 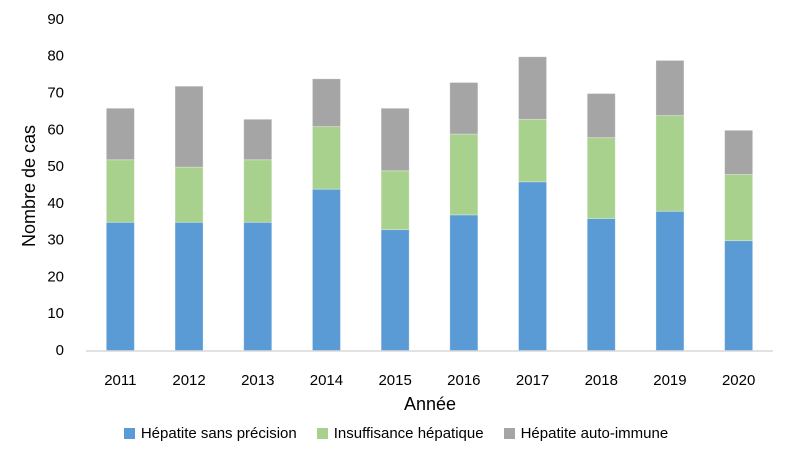 I want to click on y-tick-label: 80, so click(x=55, y=56).